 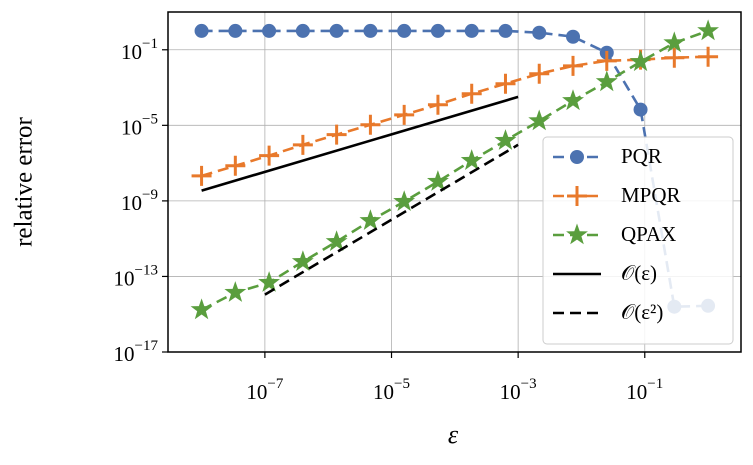 What do you see at coordinates (139, 49) in the screenshot?
I see `y-tick-label: 10⁻¹` at bounding box center [139, 49].